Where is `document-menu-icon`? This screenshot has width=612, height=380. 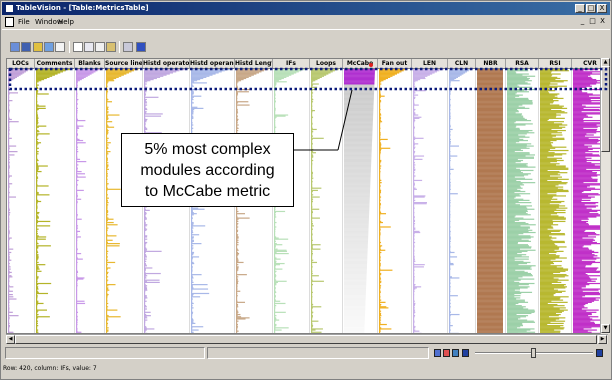
document-menu-icon is located at coordinates (9, 22).